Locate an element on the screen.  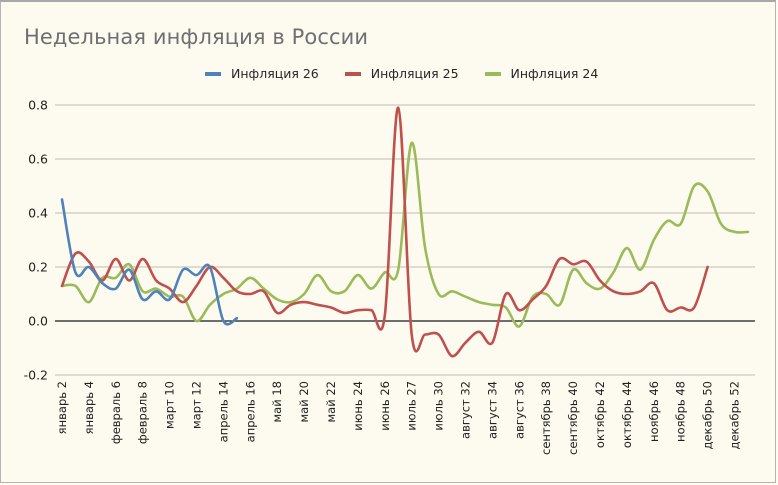
x-tick-label: декабрь 52 is located at coordinates (735, 415).